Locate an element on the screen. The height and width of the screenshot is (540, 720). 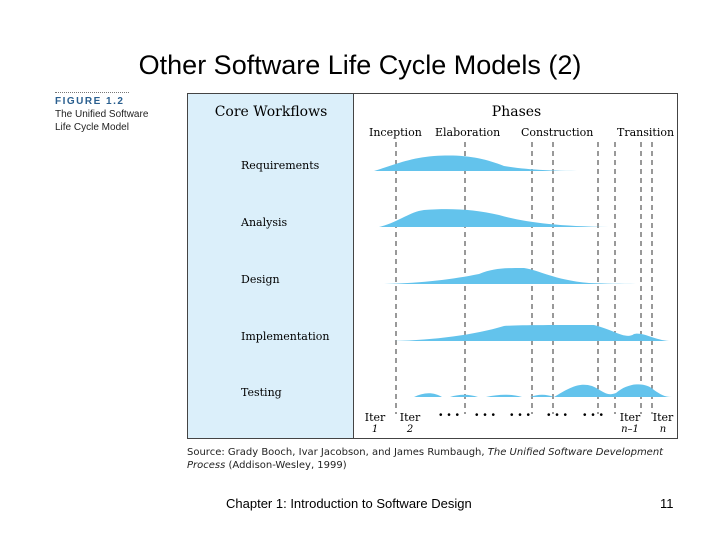
page-number: 11 is located at coordinates (667, 503).